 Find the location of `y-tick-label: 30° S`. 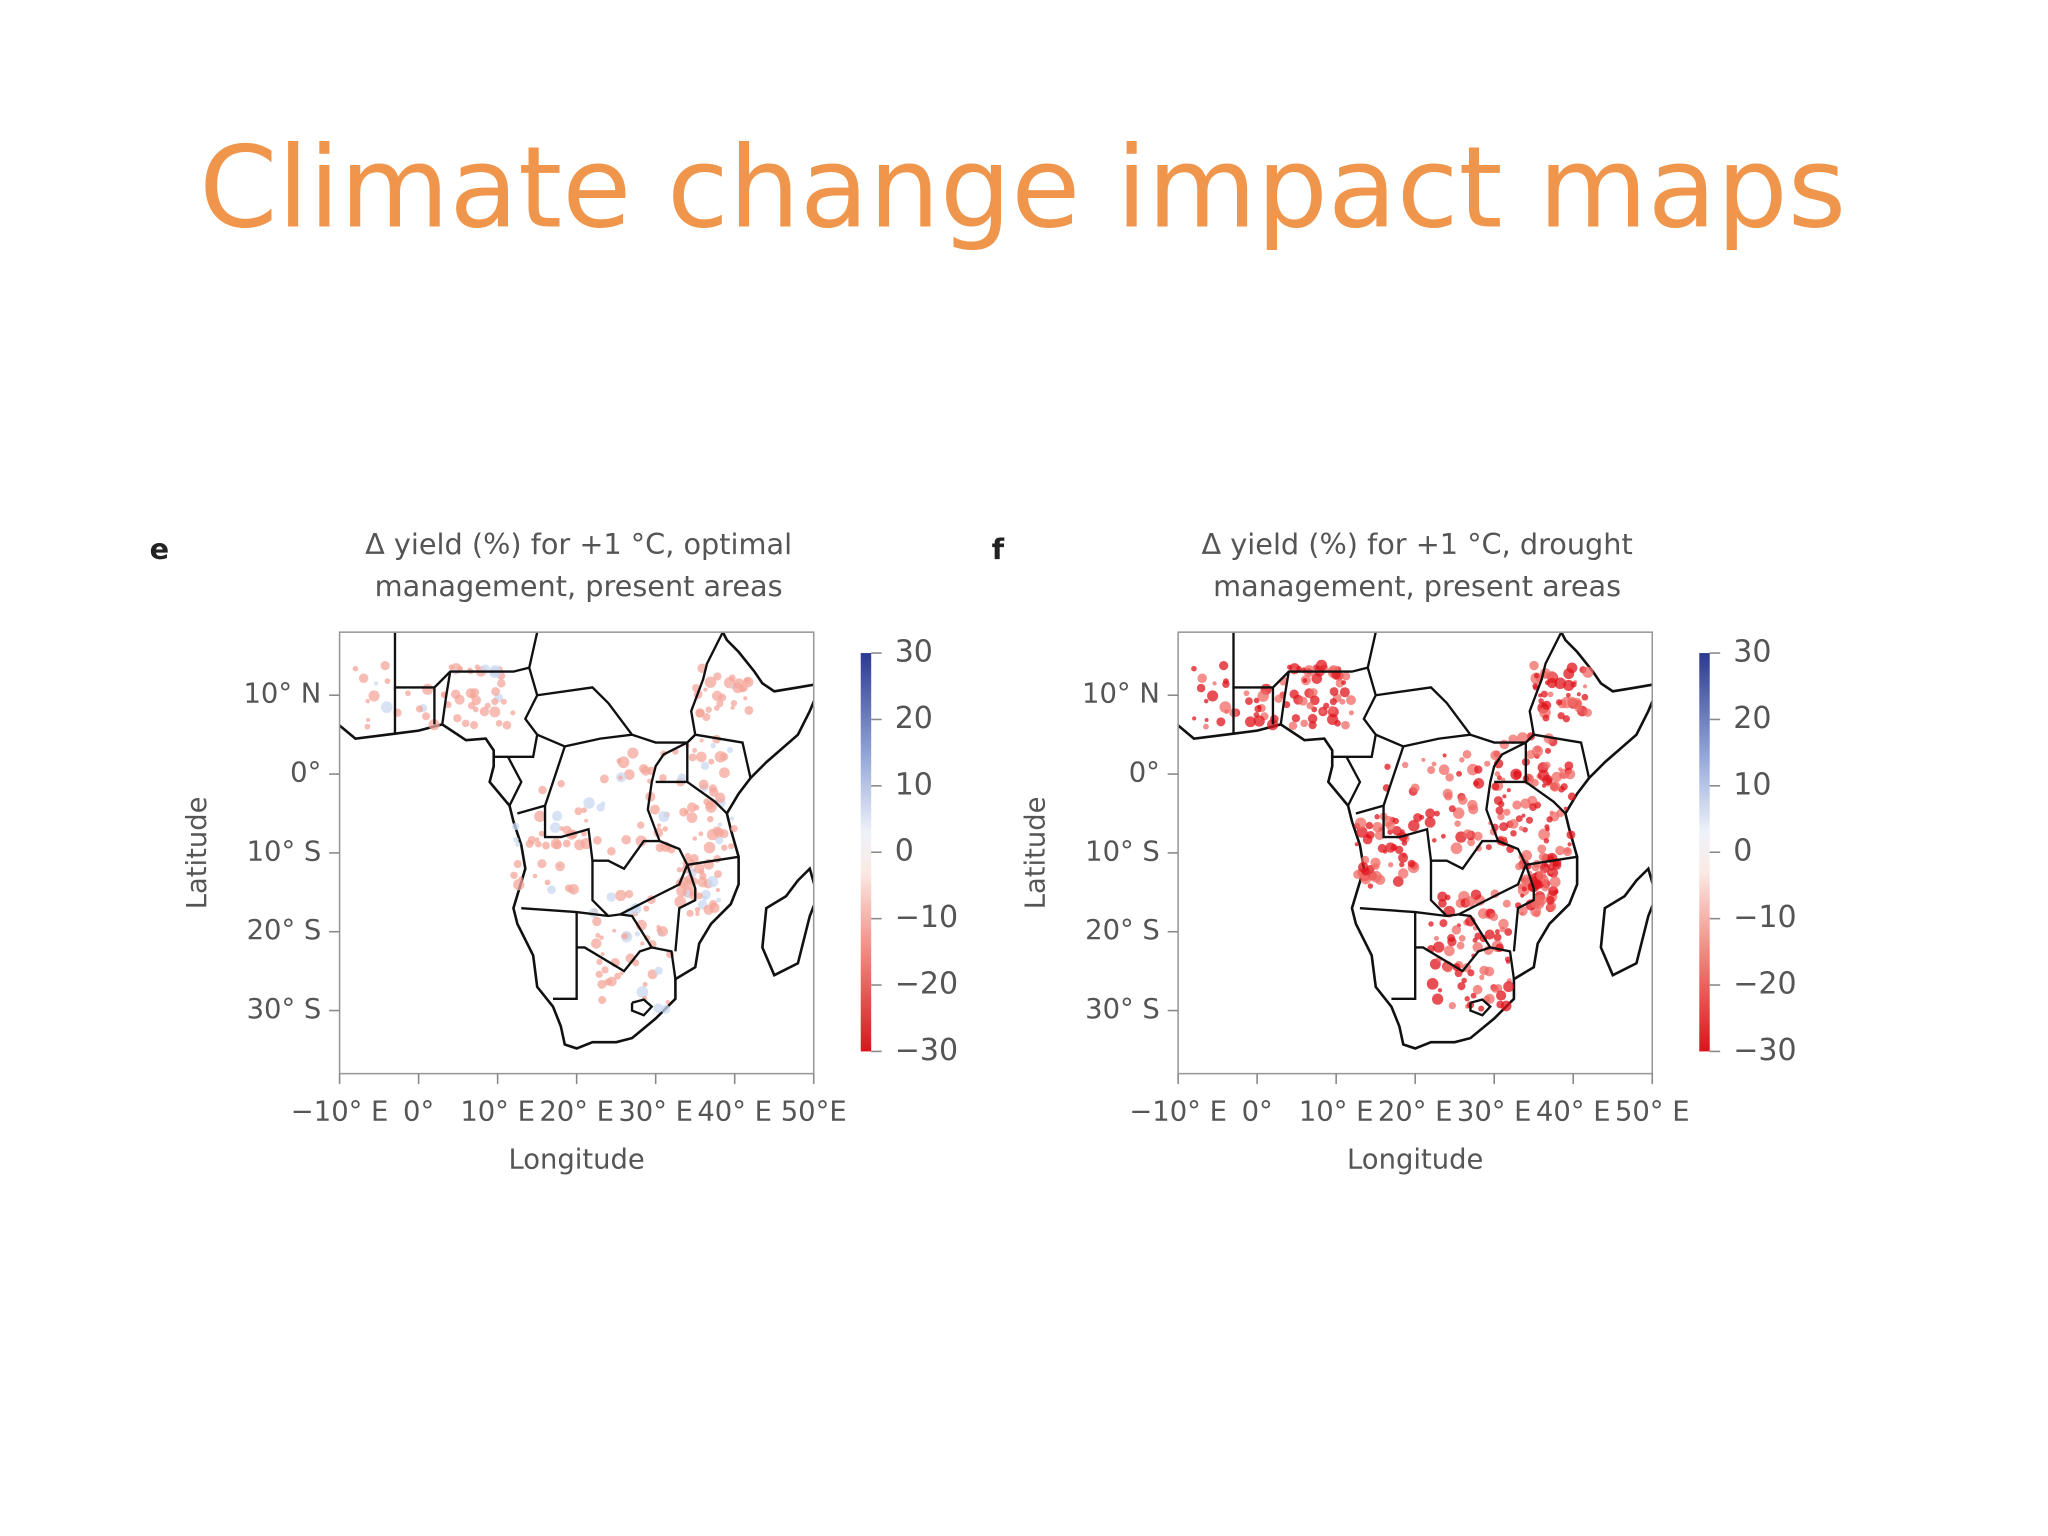

y-tick-label: 30° S is located at coordinates (284, 1009).